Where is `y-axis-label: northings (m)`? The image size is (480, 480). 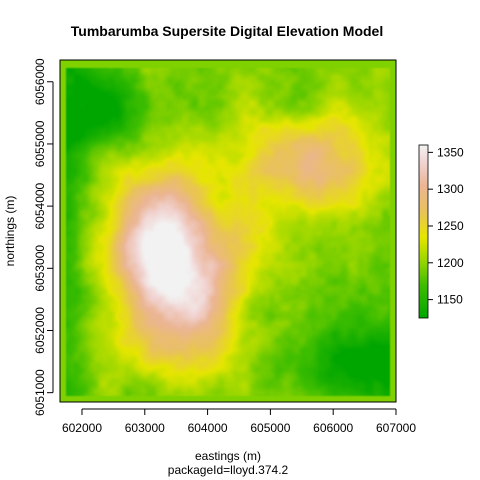 y-axis-label: northings (m) is located at coordinates (10, 231).